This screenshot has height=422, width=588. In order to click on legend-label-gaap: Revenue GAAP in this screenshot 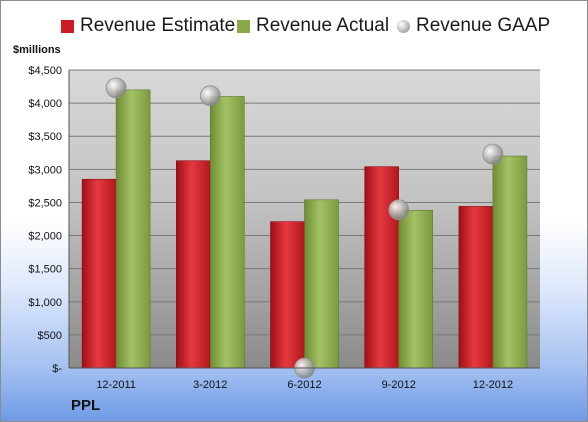, I will do `click(483, 25)`.